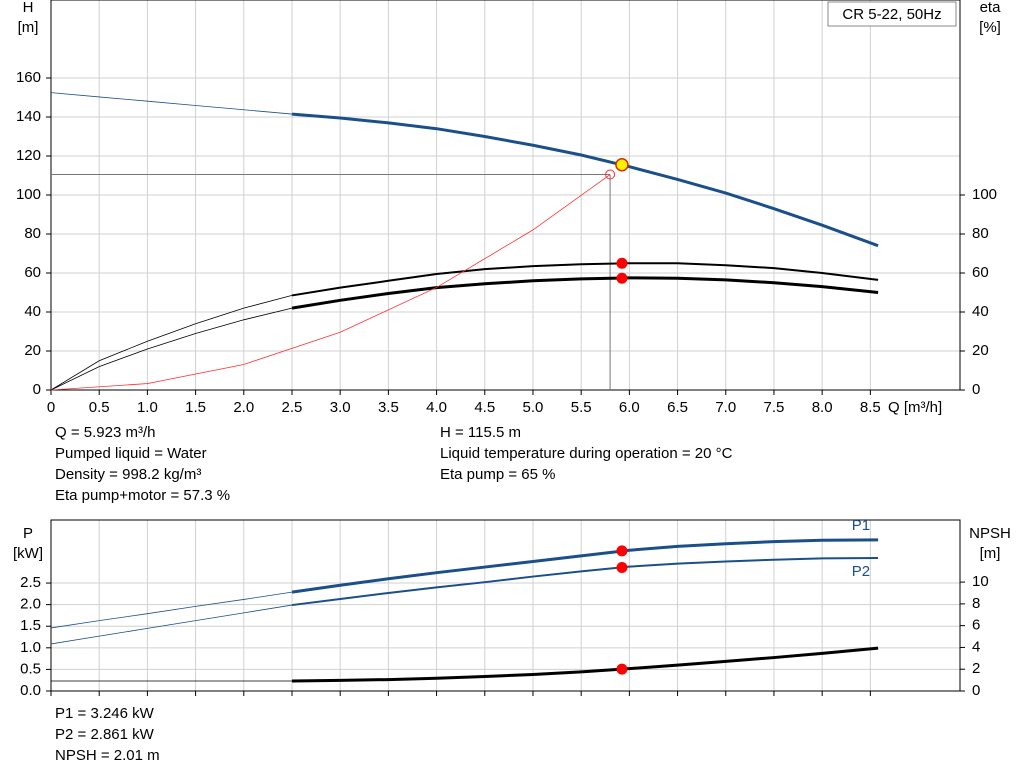  Describe the element at coordinates (980, 233) in the screenshot. I see `y2-tick-label: 80` at that location.